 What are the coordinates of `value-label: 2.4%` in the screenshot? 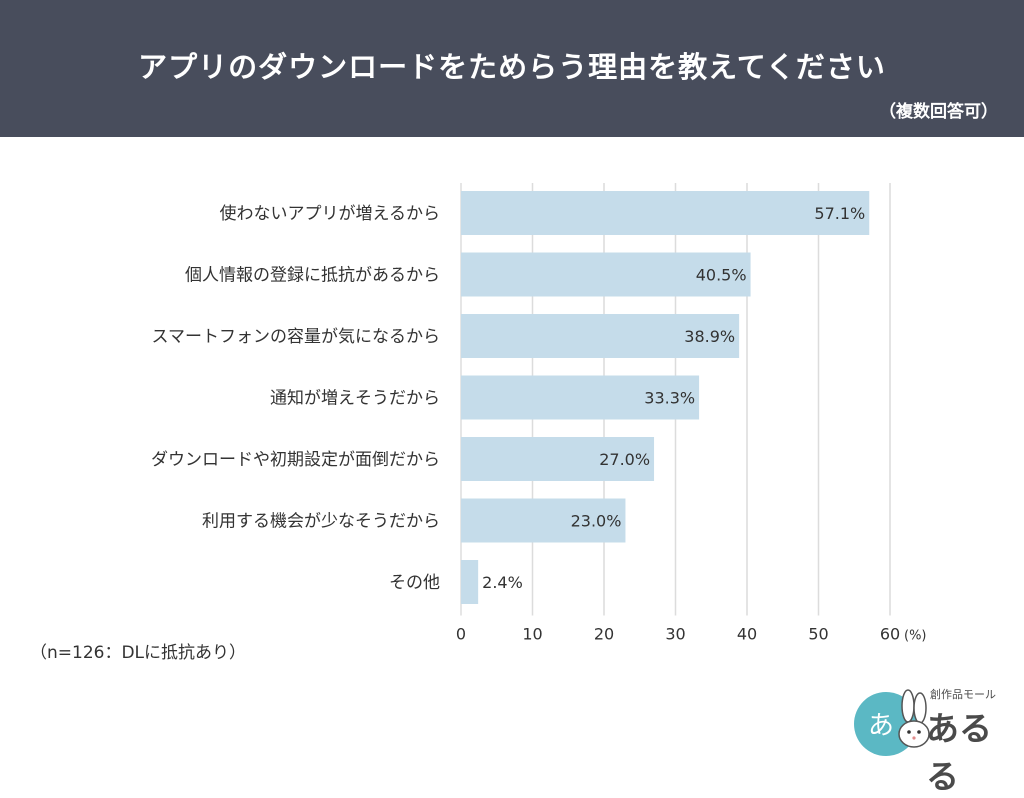 It's located at (502, 582).